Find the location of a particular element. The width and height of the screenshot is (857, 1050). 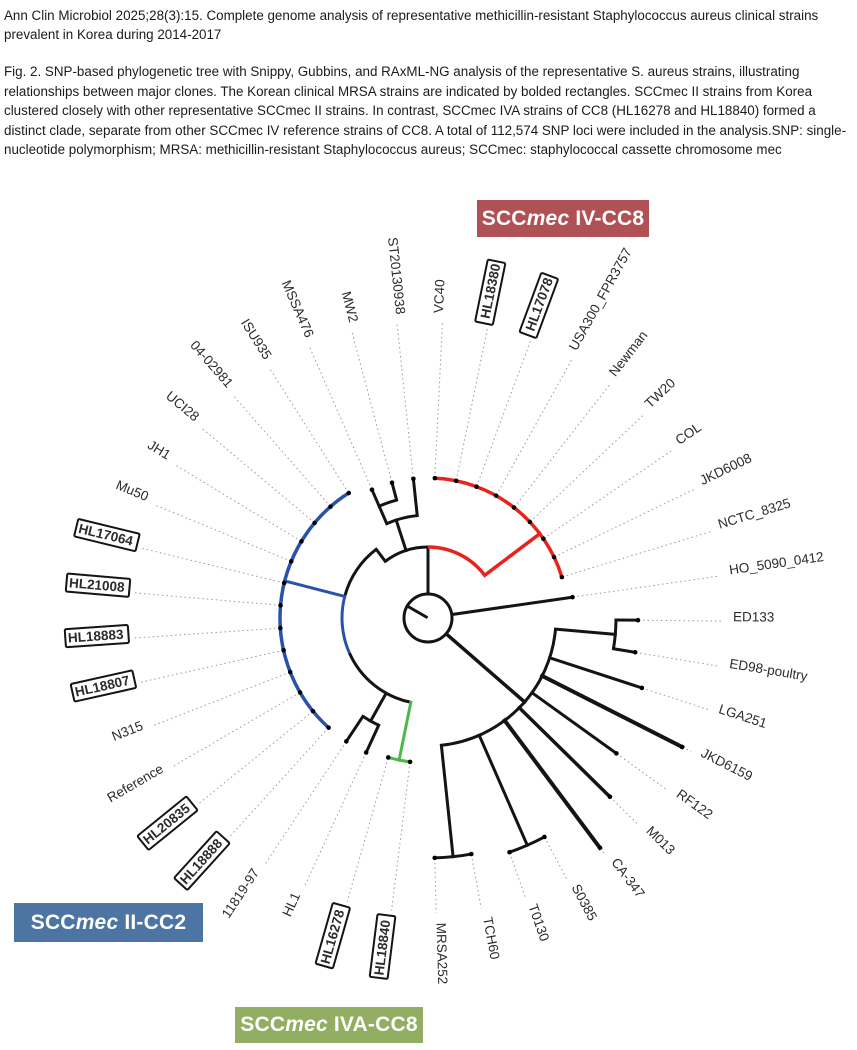

taxon-name: HL18840 is located at coordinates (383, 947).